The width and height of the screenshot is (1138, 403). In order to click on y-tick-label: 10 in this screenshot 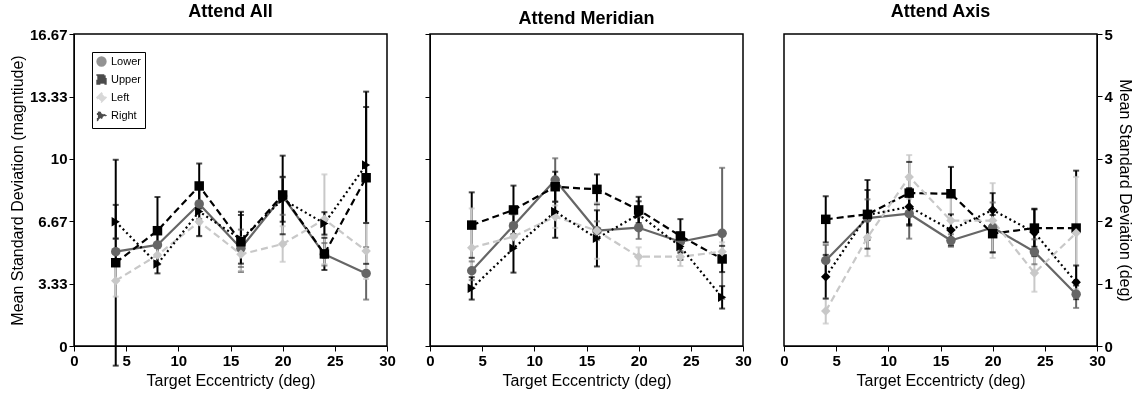, I will do `click(59, 159)`.